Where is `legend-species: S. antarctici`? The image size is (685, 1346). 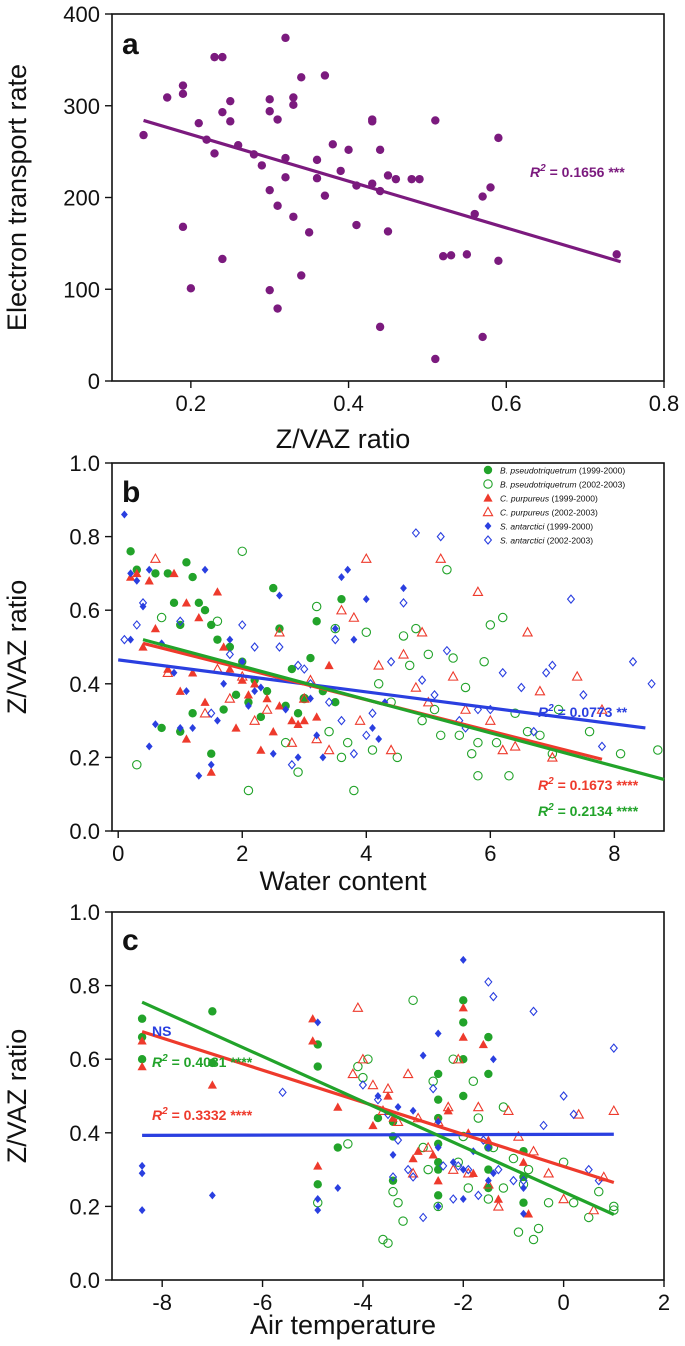 legend-species: S. antarctici is located at coordinates (523, 527).